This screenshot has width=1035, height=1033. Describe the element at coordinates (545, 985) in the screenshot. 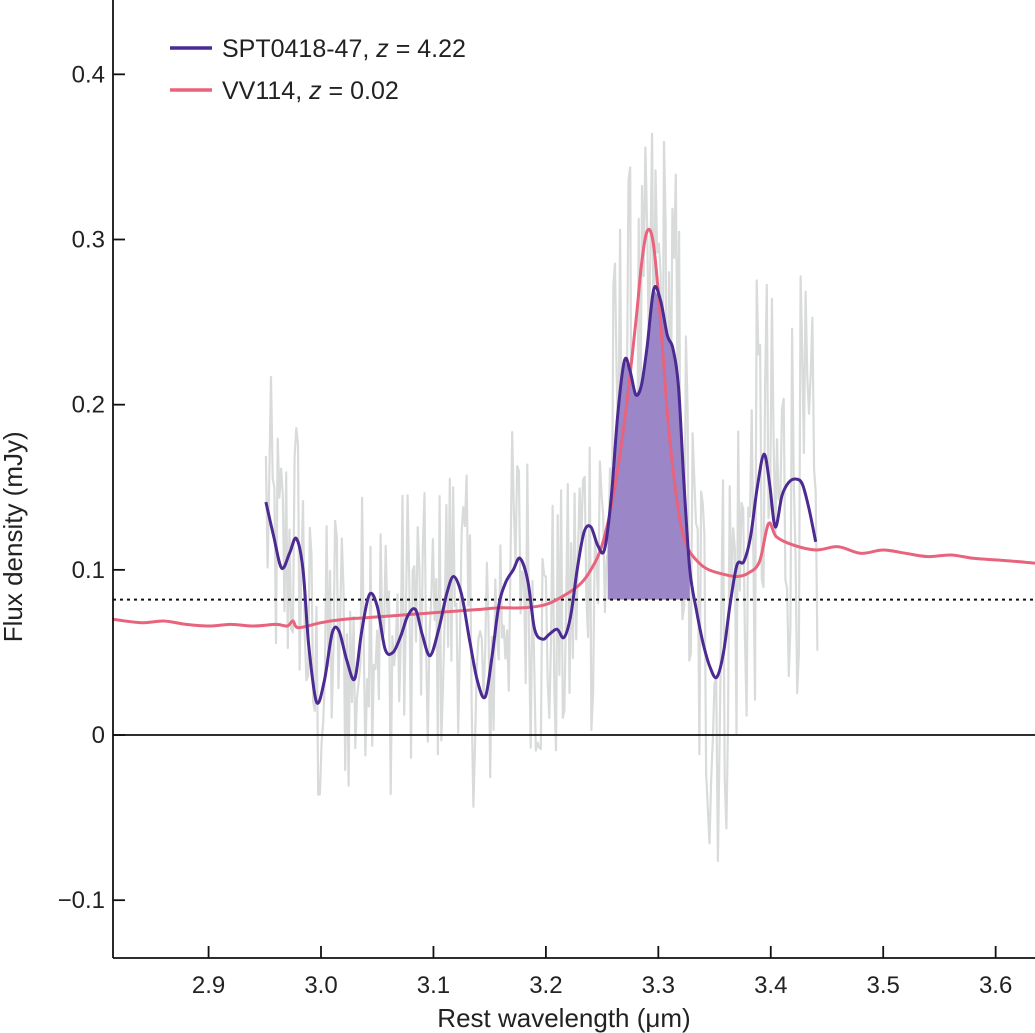

I see `x-tick-label: 3.2` at that location.